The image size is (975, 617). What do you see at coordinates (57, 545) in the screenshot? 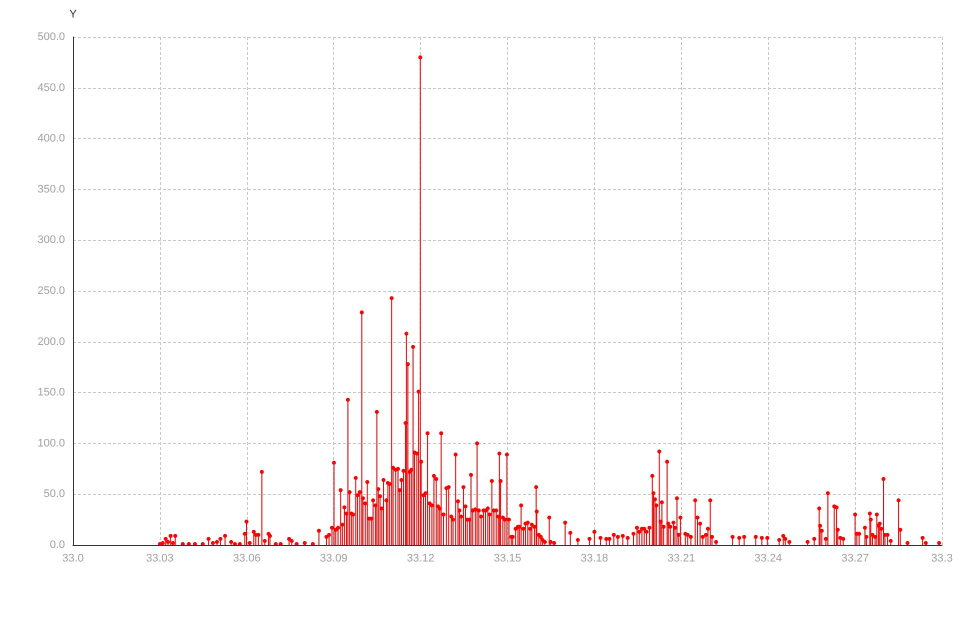
I see `y-tick-label: 0.0` at bounding box center [57, 545].